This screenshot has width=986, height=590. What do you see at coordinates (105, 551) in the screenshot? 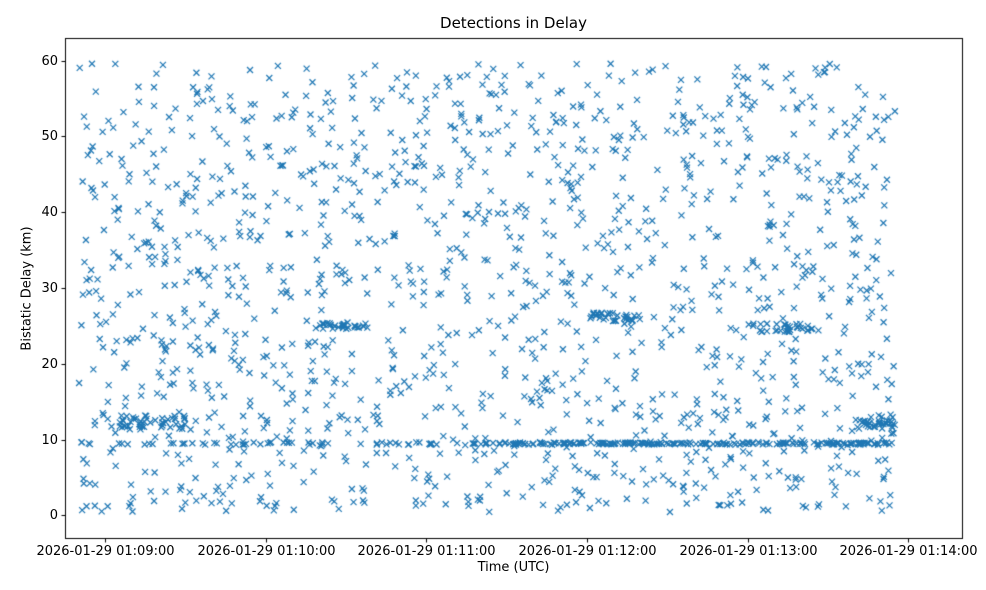
I see `x-tick-label: 2026-01-29 01:09:00` at bounding box center [105, 551].